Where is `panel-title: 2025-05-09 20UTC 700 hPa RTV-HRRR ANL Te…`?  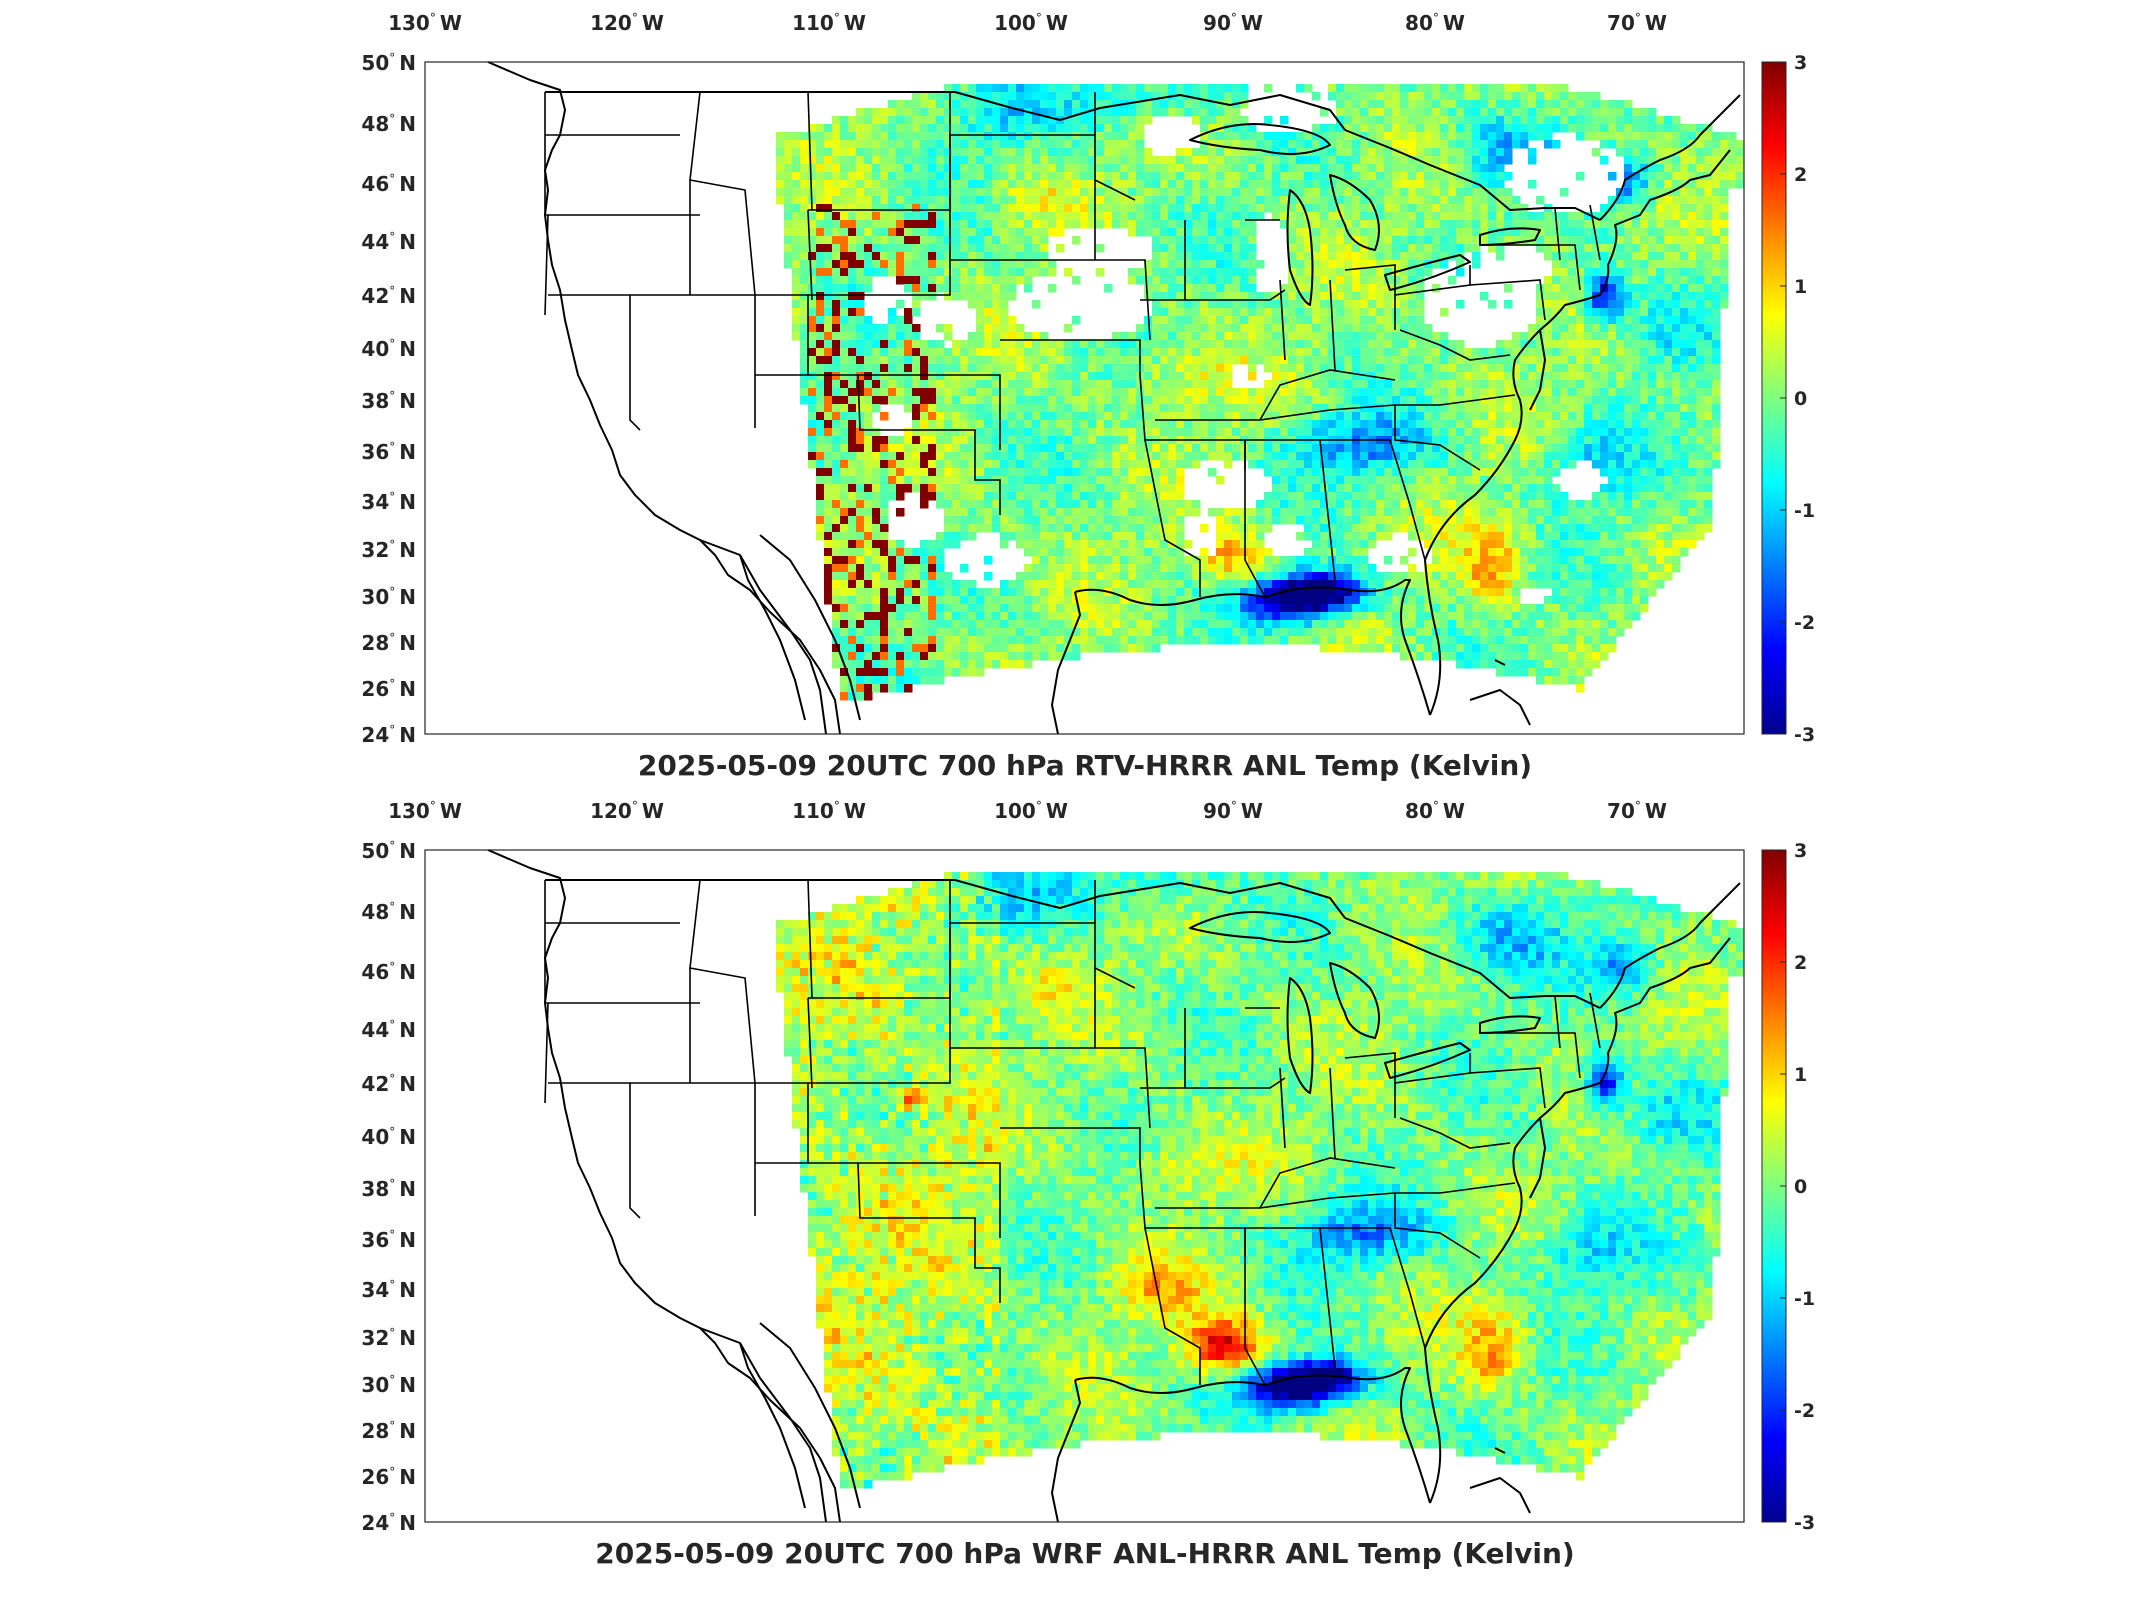
panel-title: 2025-05-09 20UTC 700 hPa RTV-HRRR ANL Te… is located at coordinates (1085, 765).